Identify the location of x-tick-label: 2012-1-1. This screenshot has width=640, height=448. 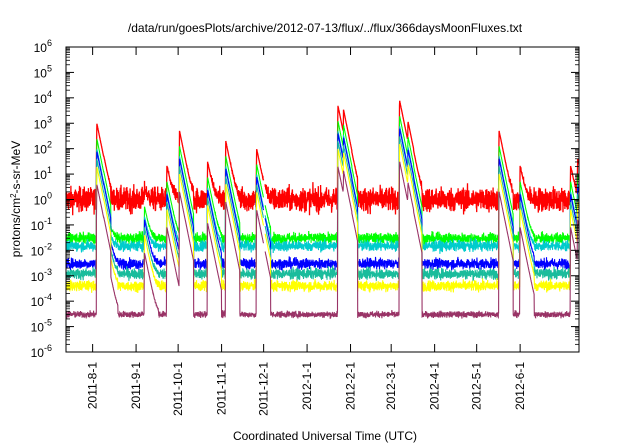
(307, 386).